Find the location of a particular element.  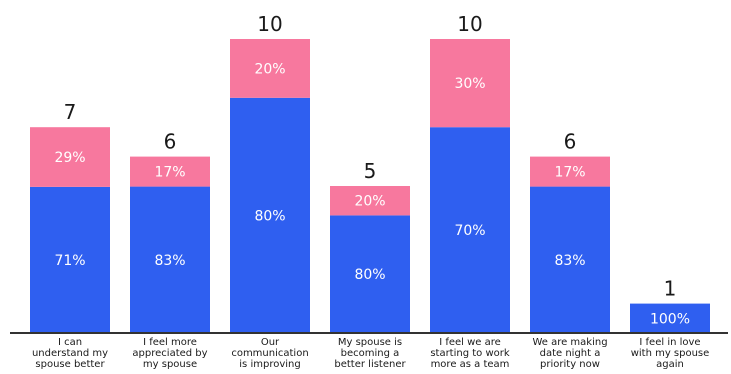

segment-percent-label: 70% is located at coordinates (469, 231).